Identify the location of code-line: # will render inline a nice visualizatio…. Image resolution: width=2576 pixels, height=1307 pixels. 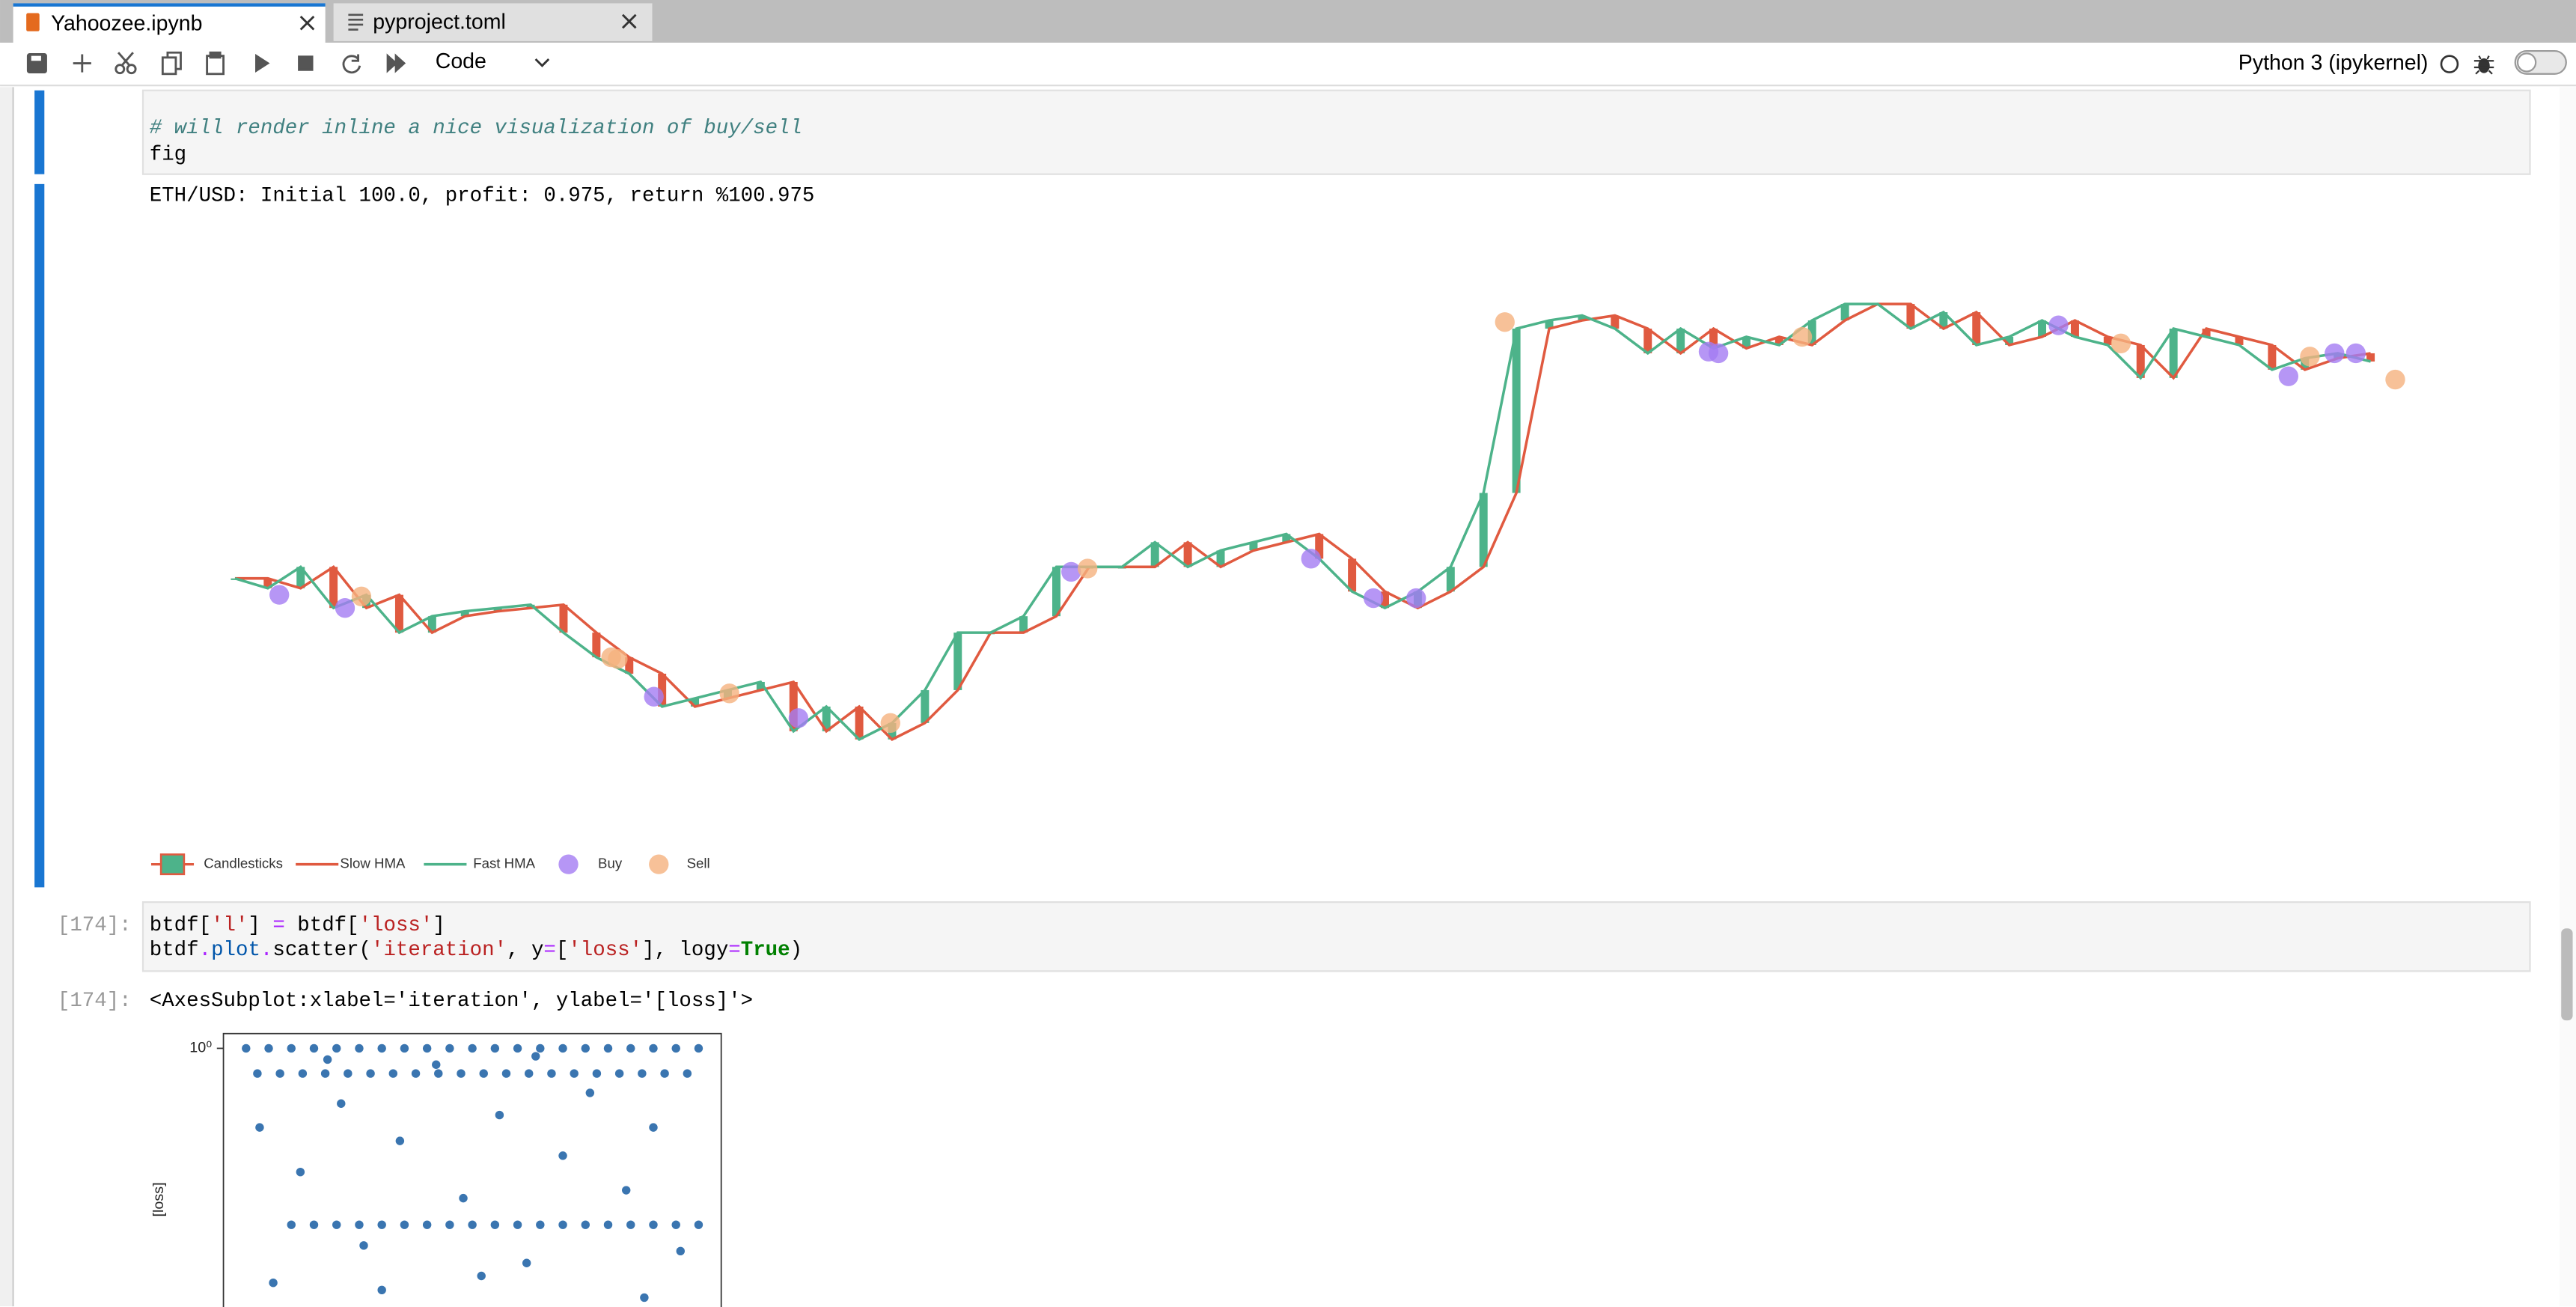
(476, 128).